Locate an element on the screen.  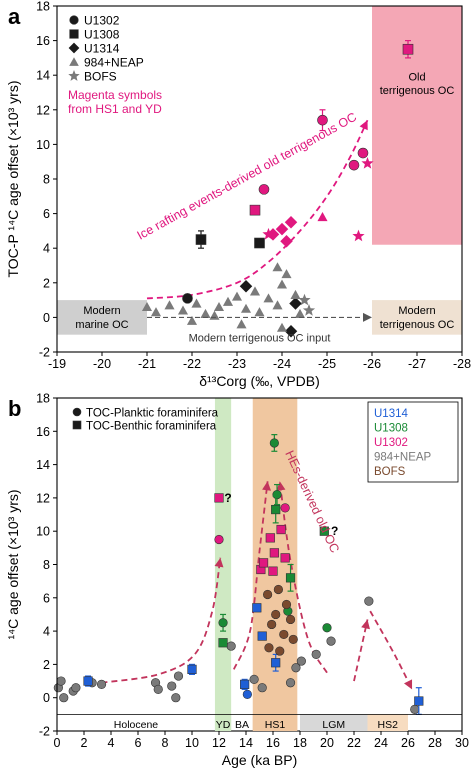
period-label: Holocene is located at coordinates (136, 725).